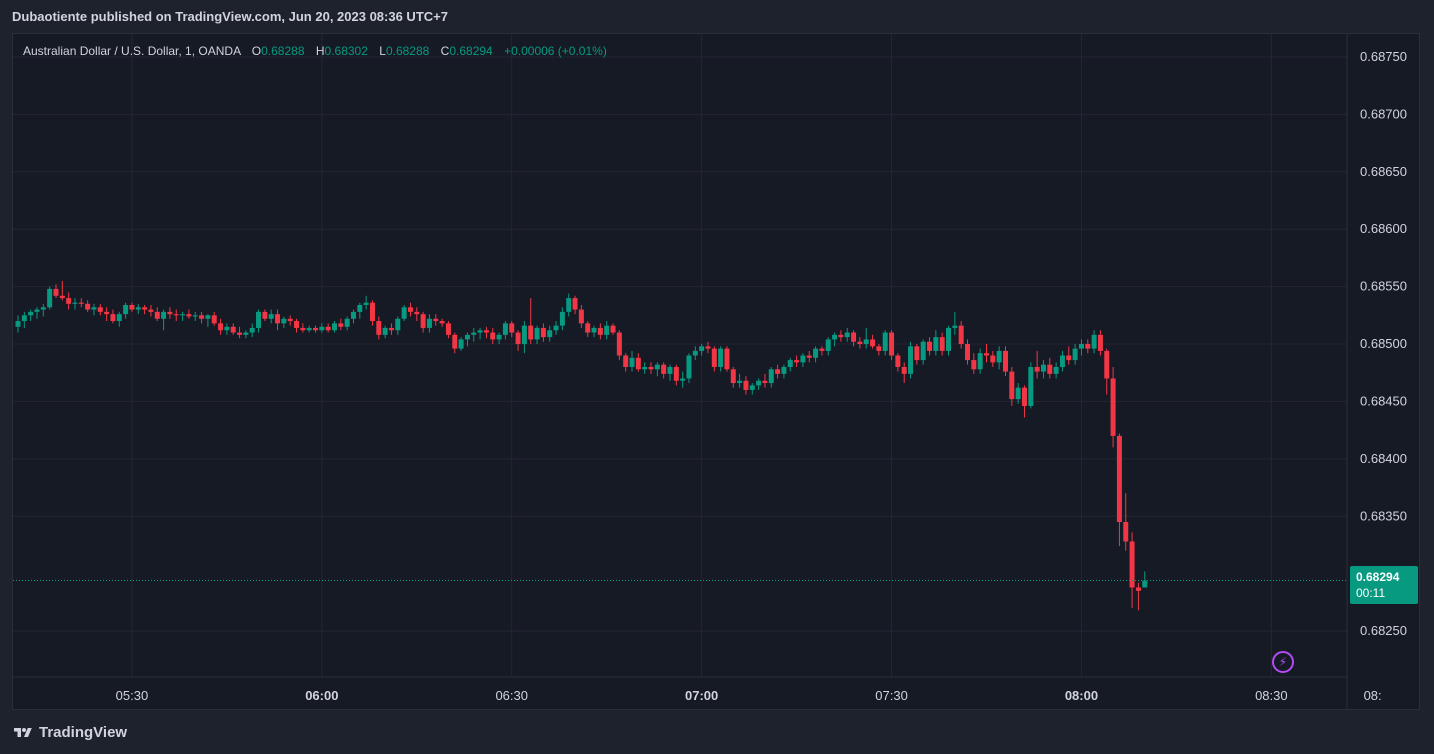 The image size is (1434, 754). Describe the element at coordinates (1383, 630) in the screenshot. I see `price-tick-label: 0.68250` at that location.